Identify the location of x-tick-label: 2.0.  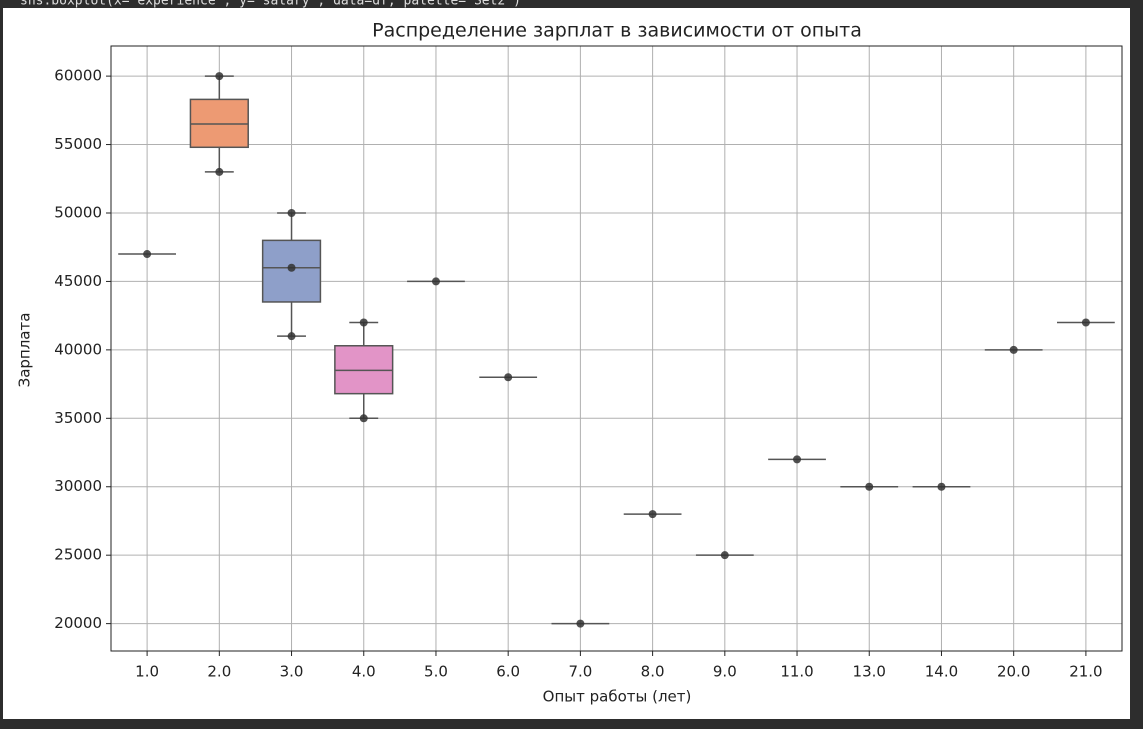
(219, 672).